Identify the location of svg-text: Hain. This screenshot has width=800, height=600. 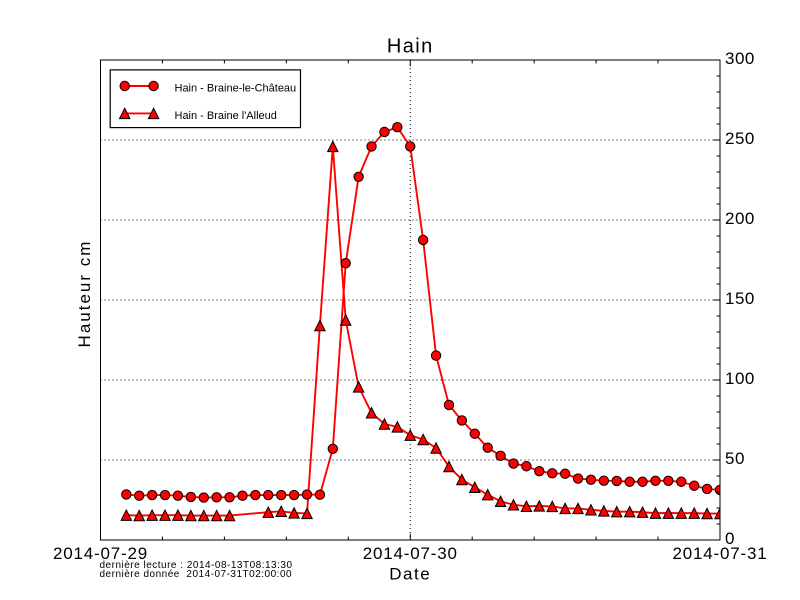
(410, 47).